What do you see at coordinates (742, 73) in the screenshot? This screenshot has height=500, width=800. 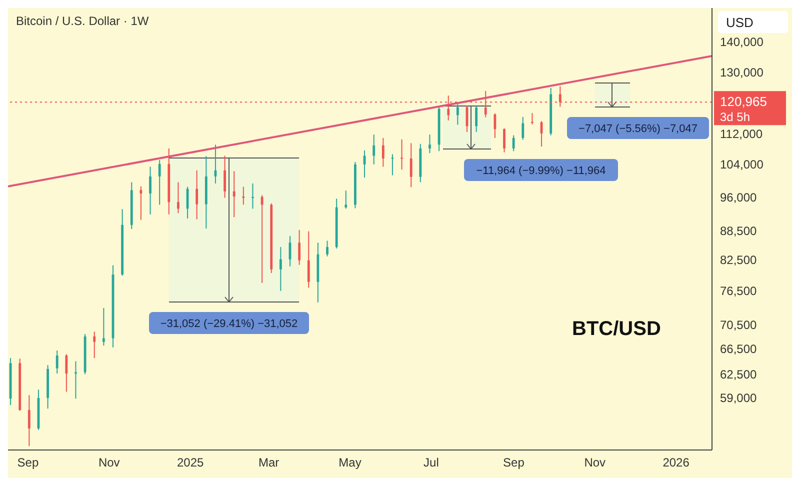 I see `y-tick-label: 130,000` at bounding box center [742, 73].